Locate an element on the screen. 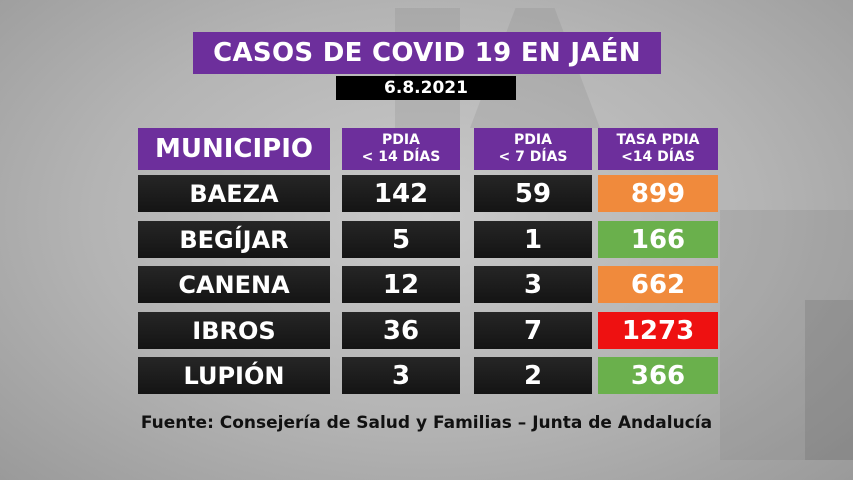 The width and height of the screenshot is (853, 480). column-header-tasa-pdia: TASA PDIA <14 DÍAS is located at coordinates (658, 149).